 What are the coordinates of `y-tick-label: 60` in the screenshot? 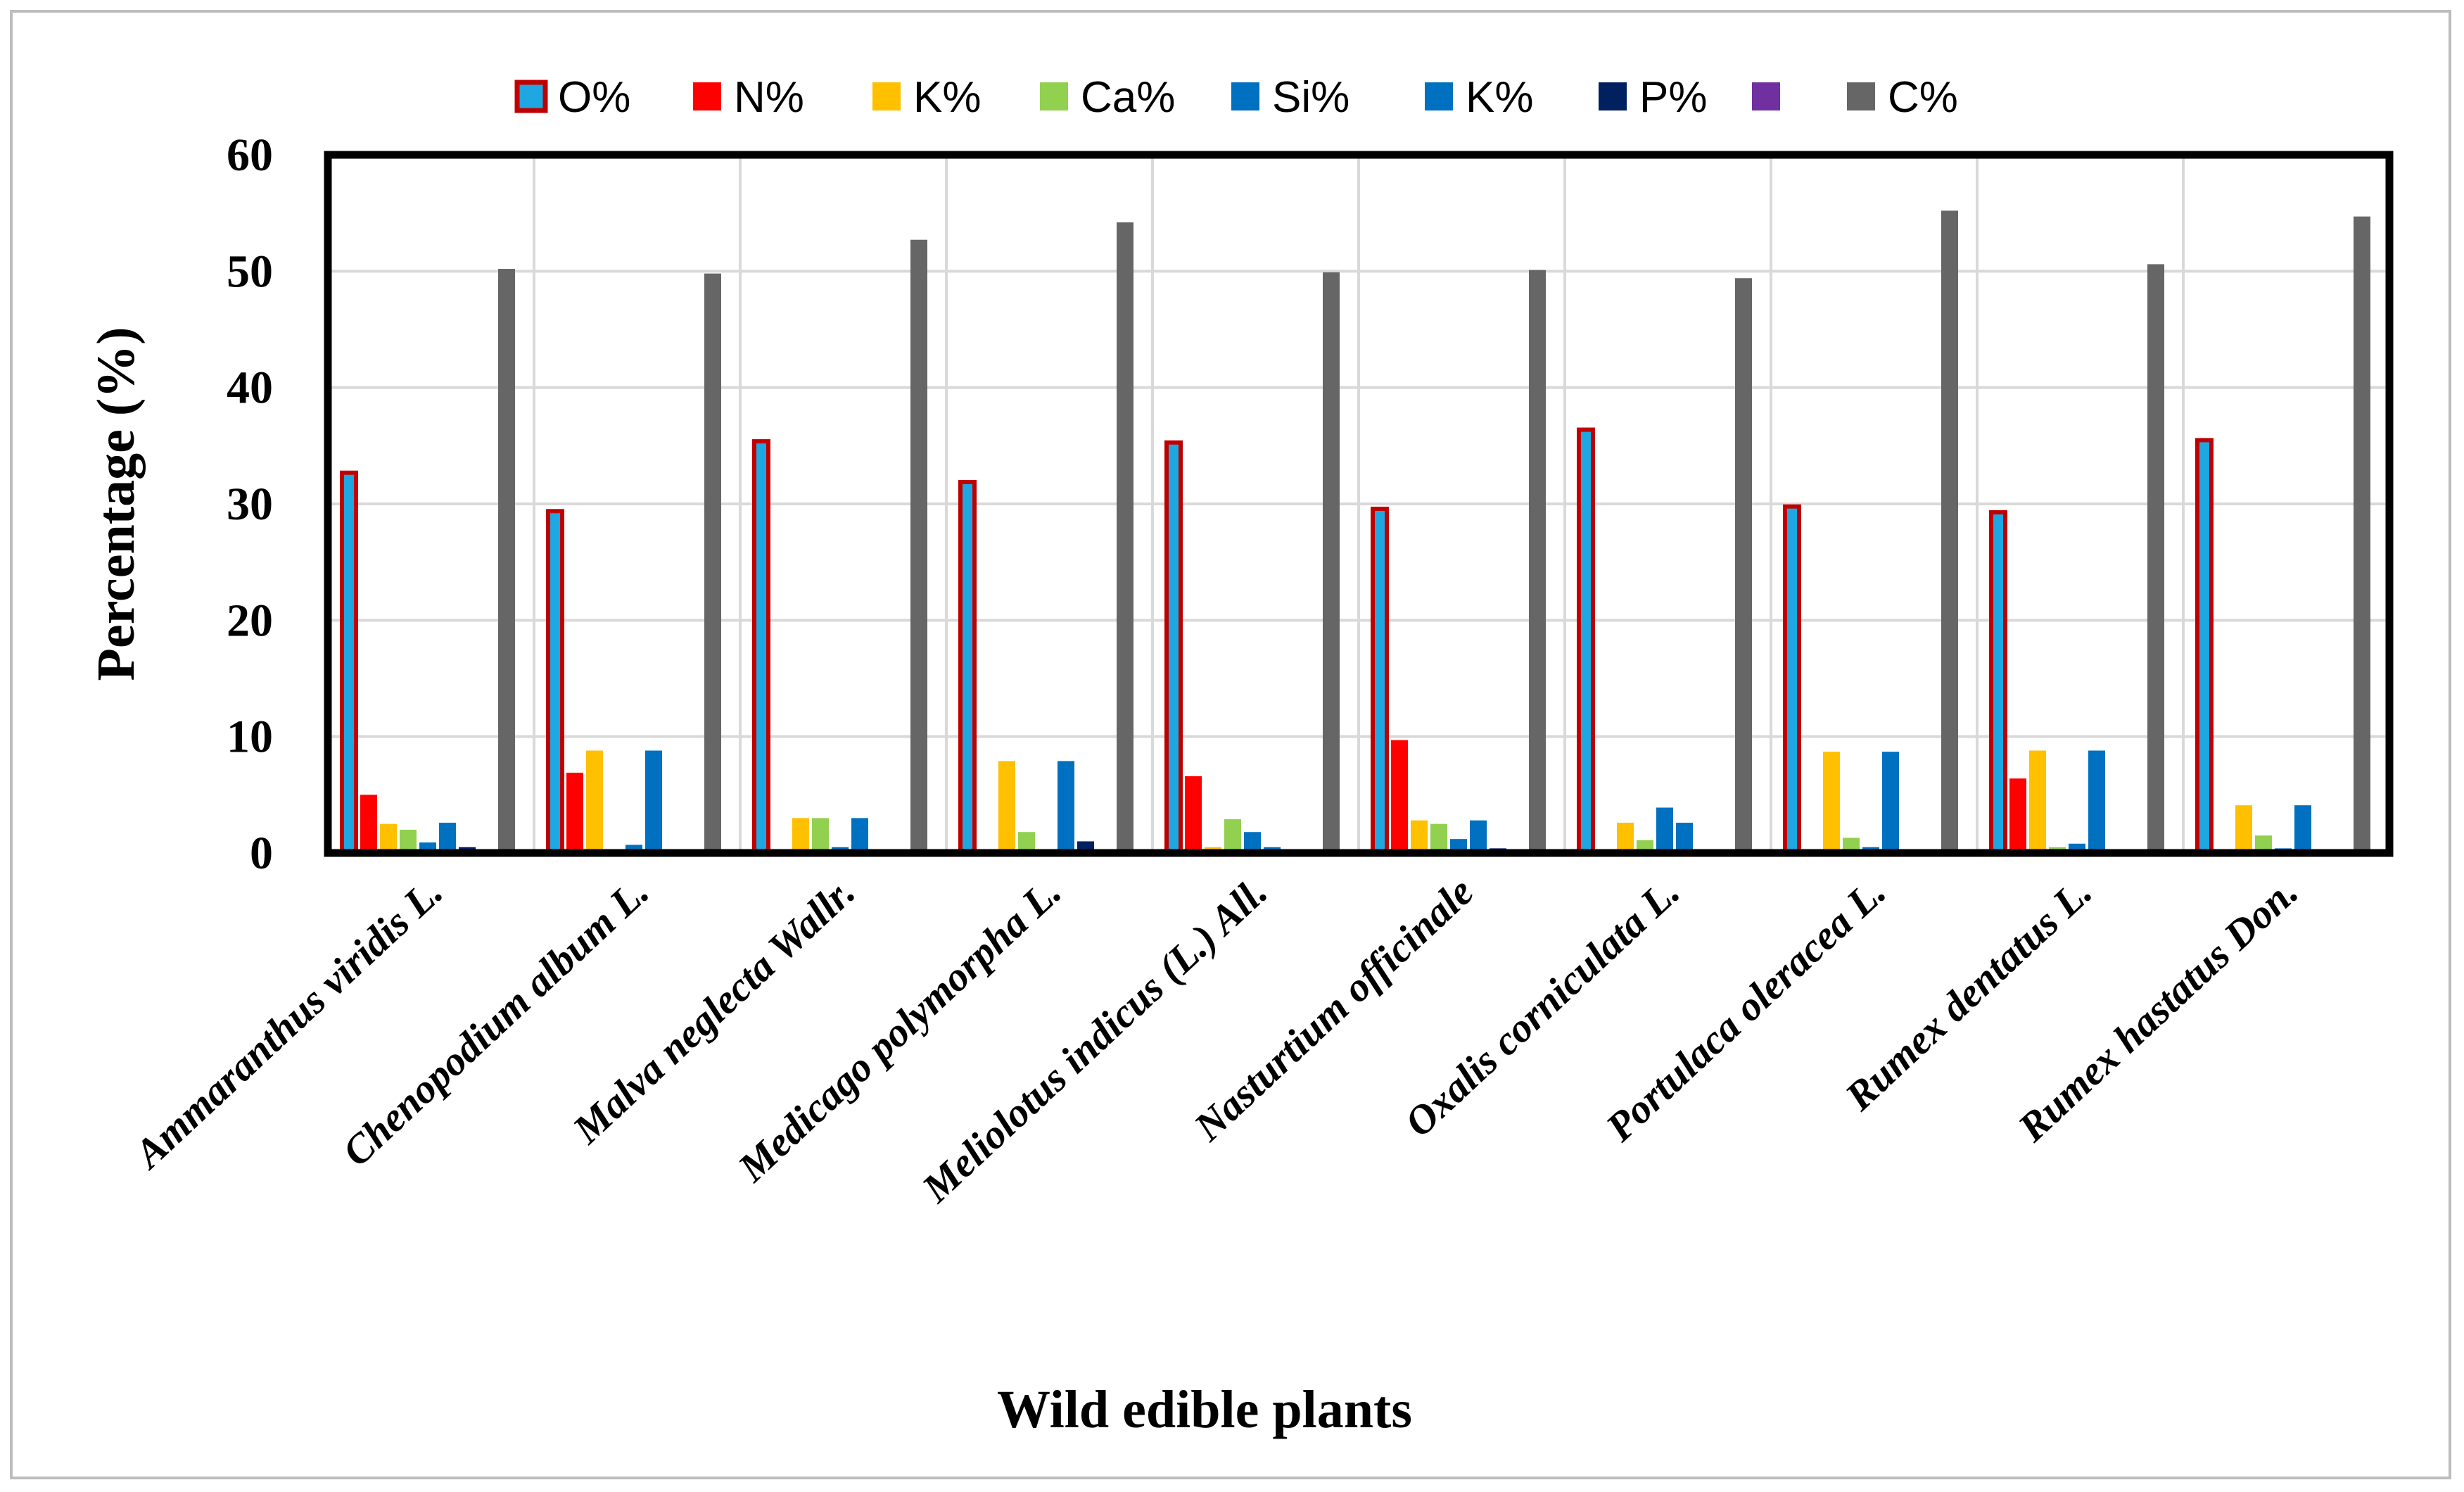 It's located at (250, 155).